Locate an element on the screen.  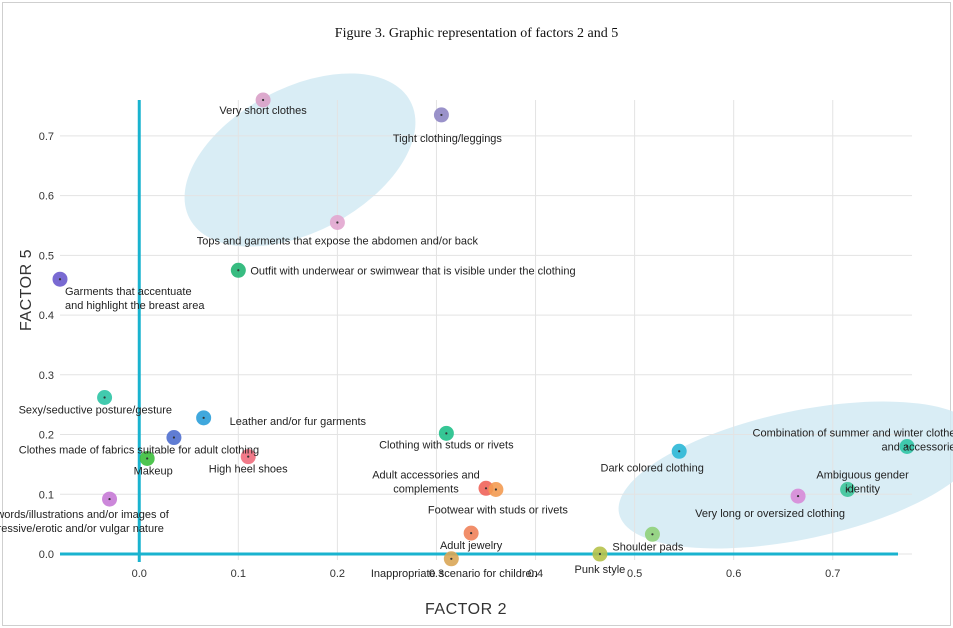
x-tick-label: 0.7 is located at coordinates (832, 574).